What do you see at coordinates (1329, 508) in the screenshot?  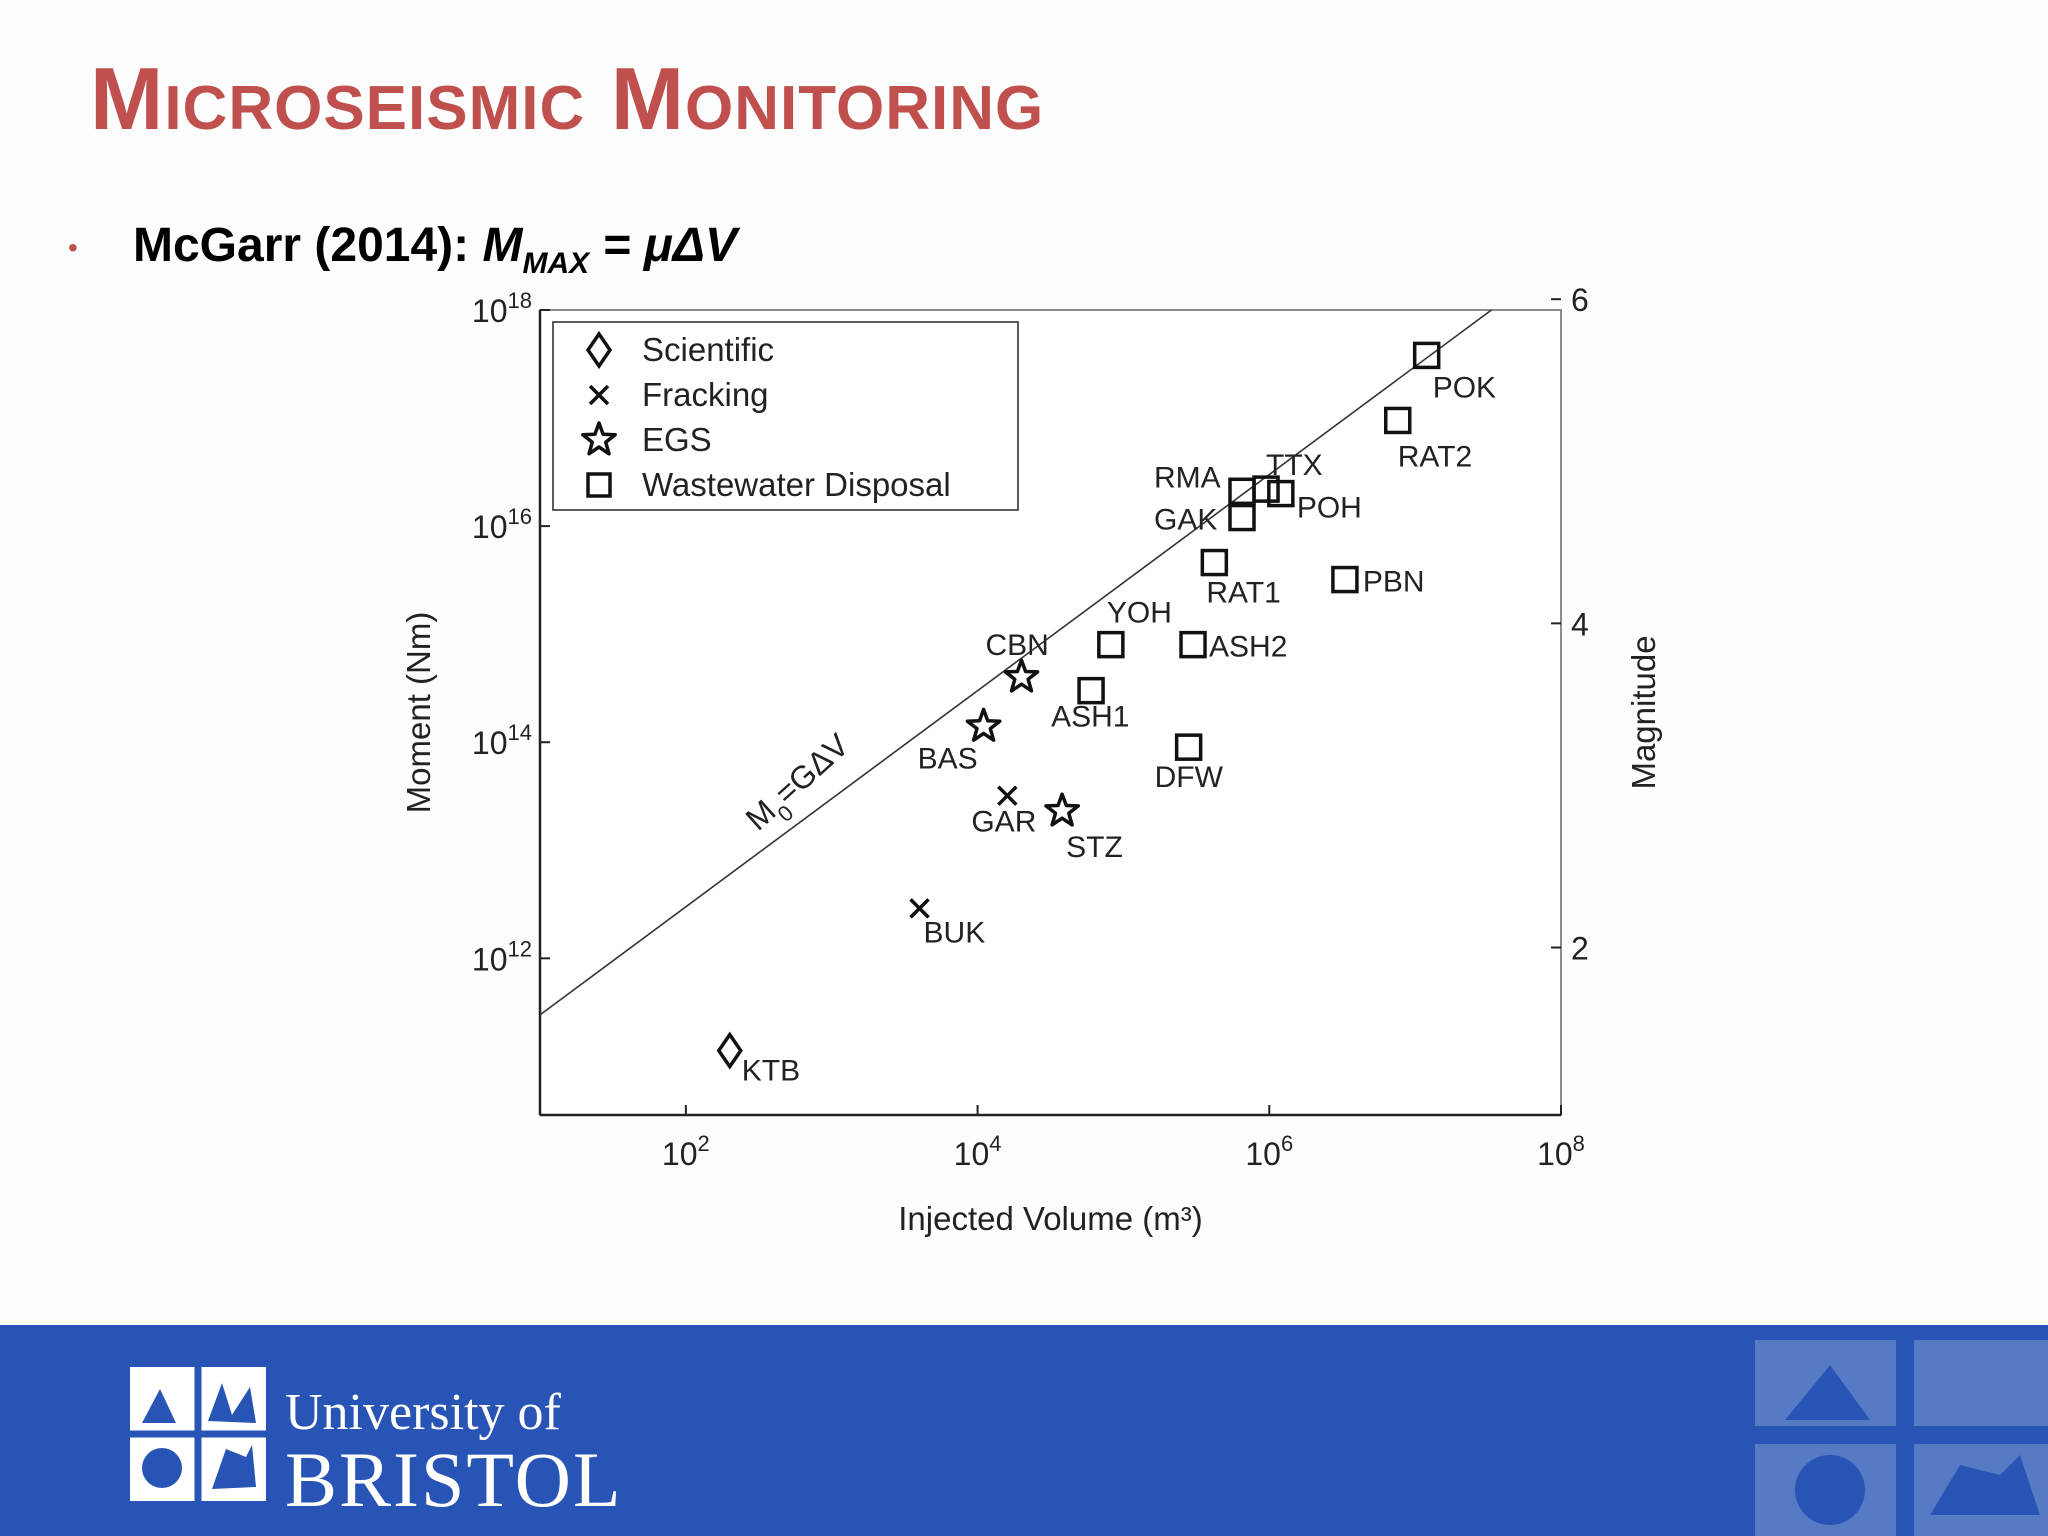 I see `data-label-poh: POH` at bounding box center [1329, 508].